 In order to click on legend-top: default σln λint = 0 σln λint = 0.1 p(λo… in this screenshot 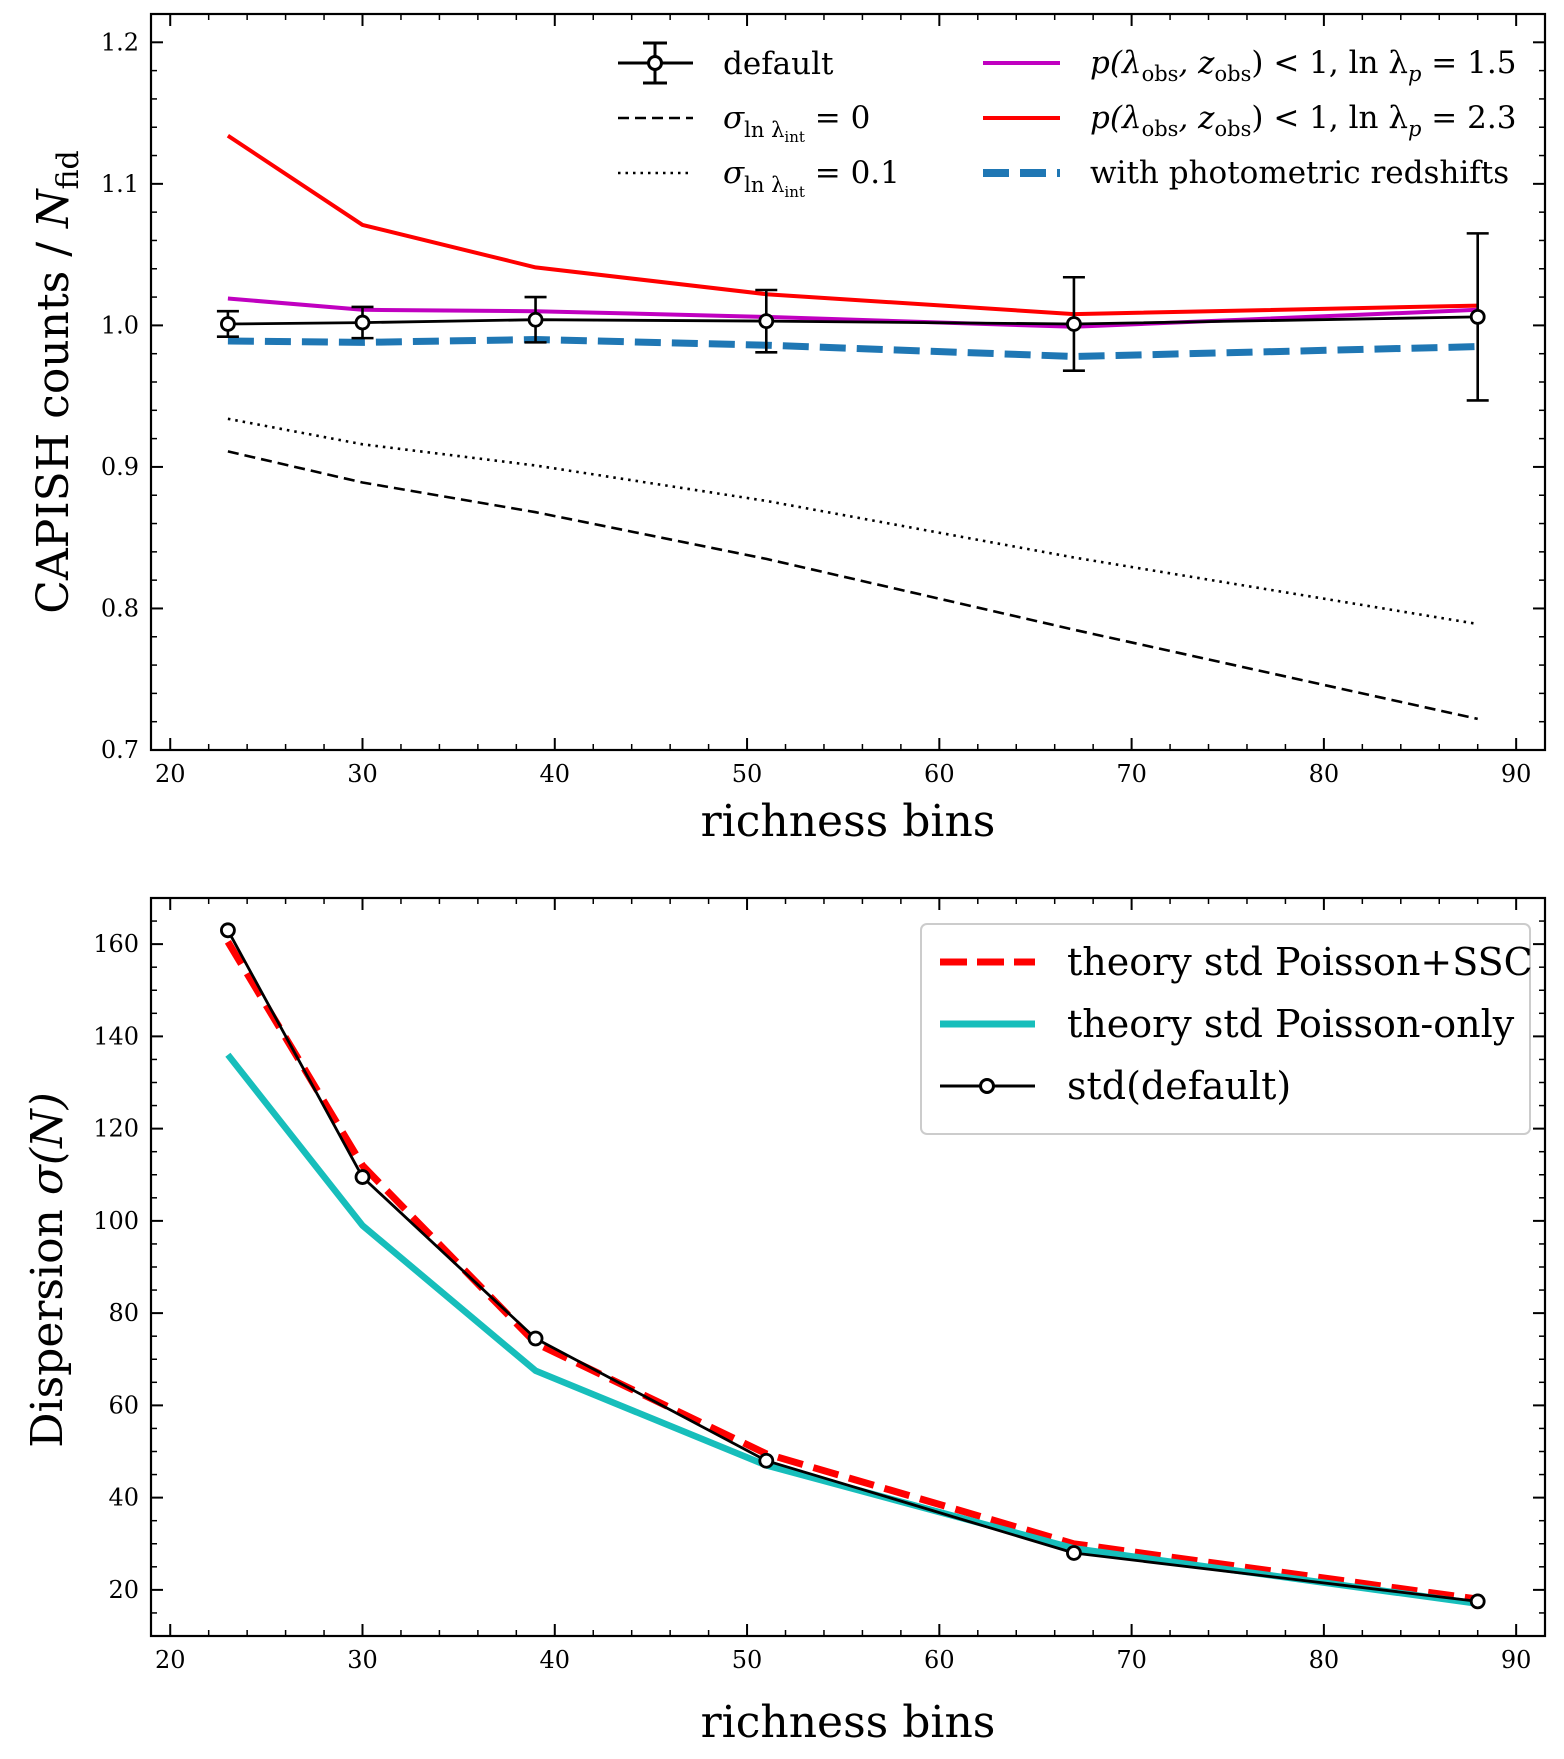, I will do `click(1067, 121)`.